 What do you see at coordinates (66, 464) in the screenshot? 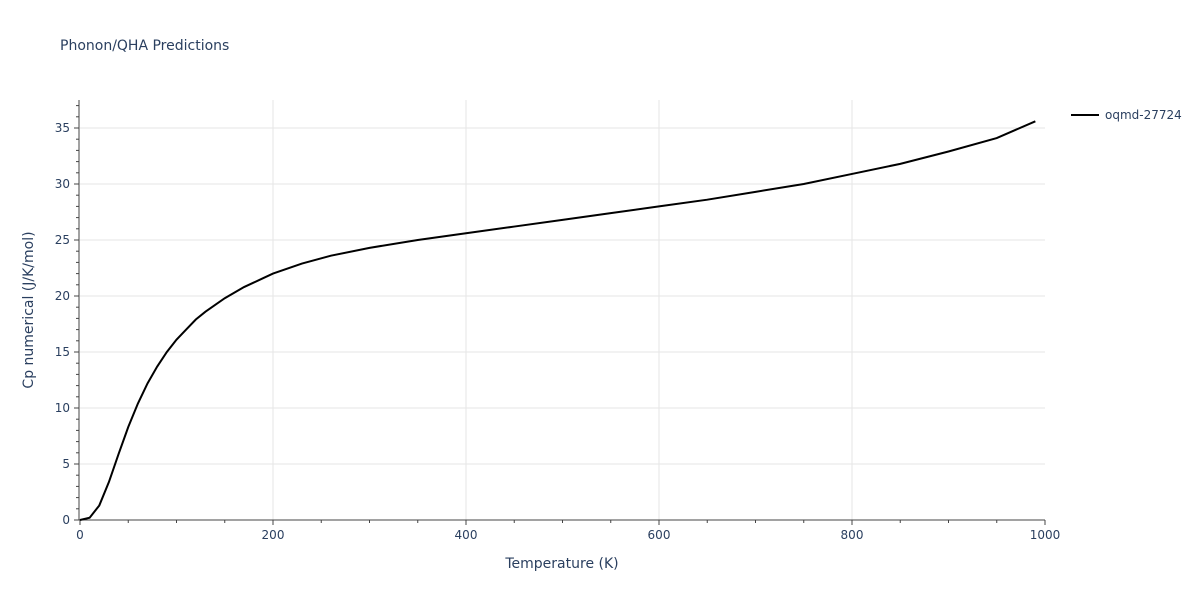
I see `y-tick-label: 5` at bounding box center [66, 464].